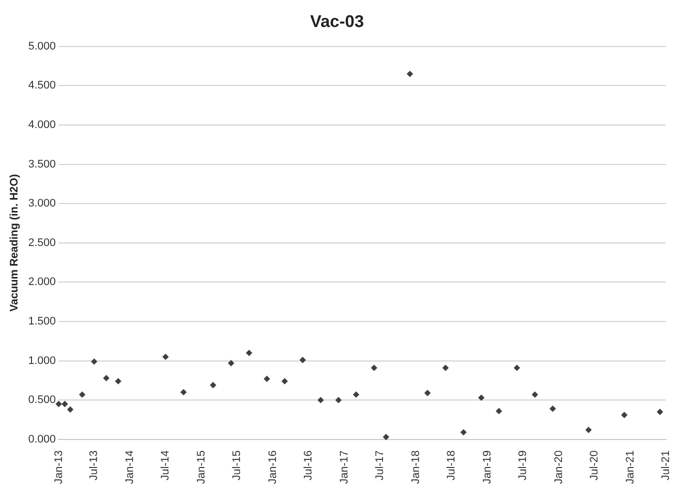  Describe the element at coordinates (666, 465) in the screenshot. I see `x-tick-label: Jul-21` at that location.